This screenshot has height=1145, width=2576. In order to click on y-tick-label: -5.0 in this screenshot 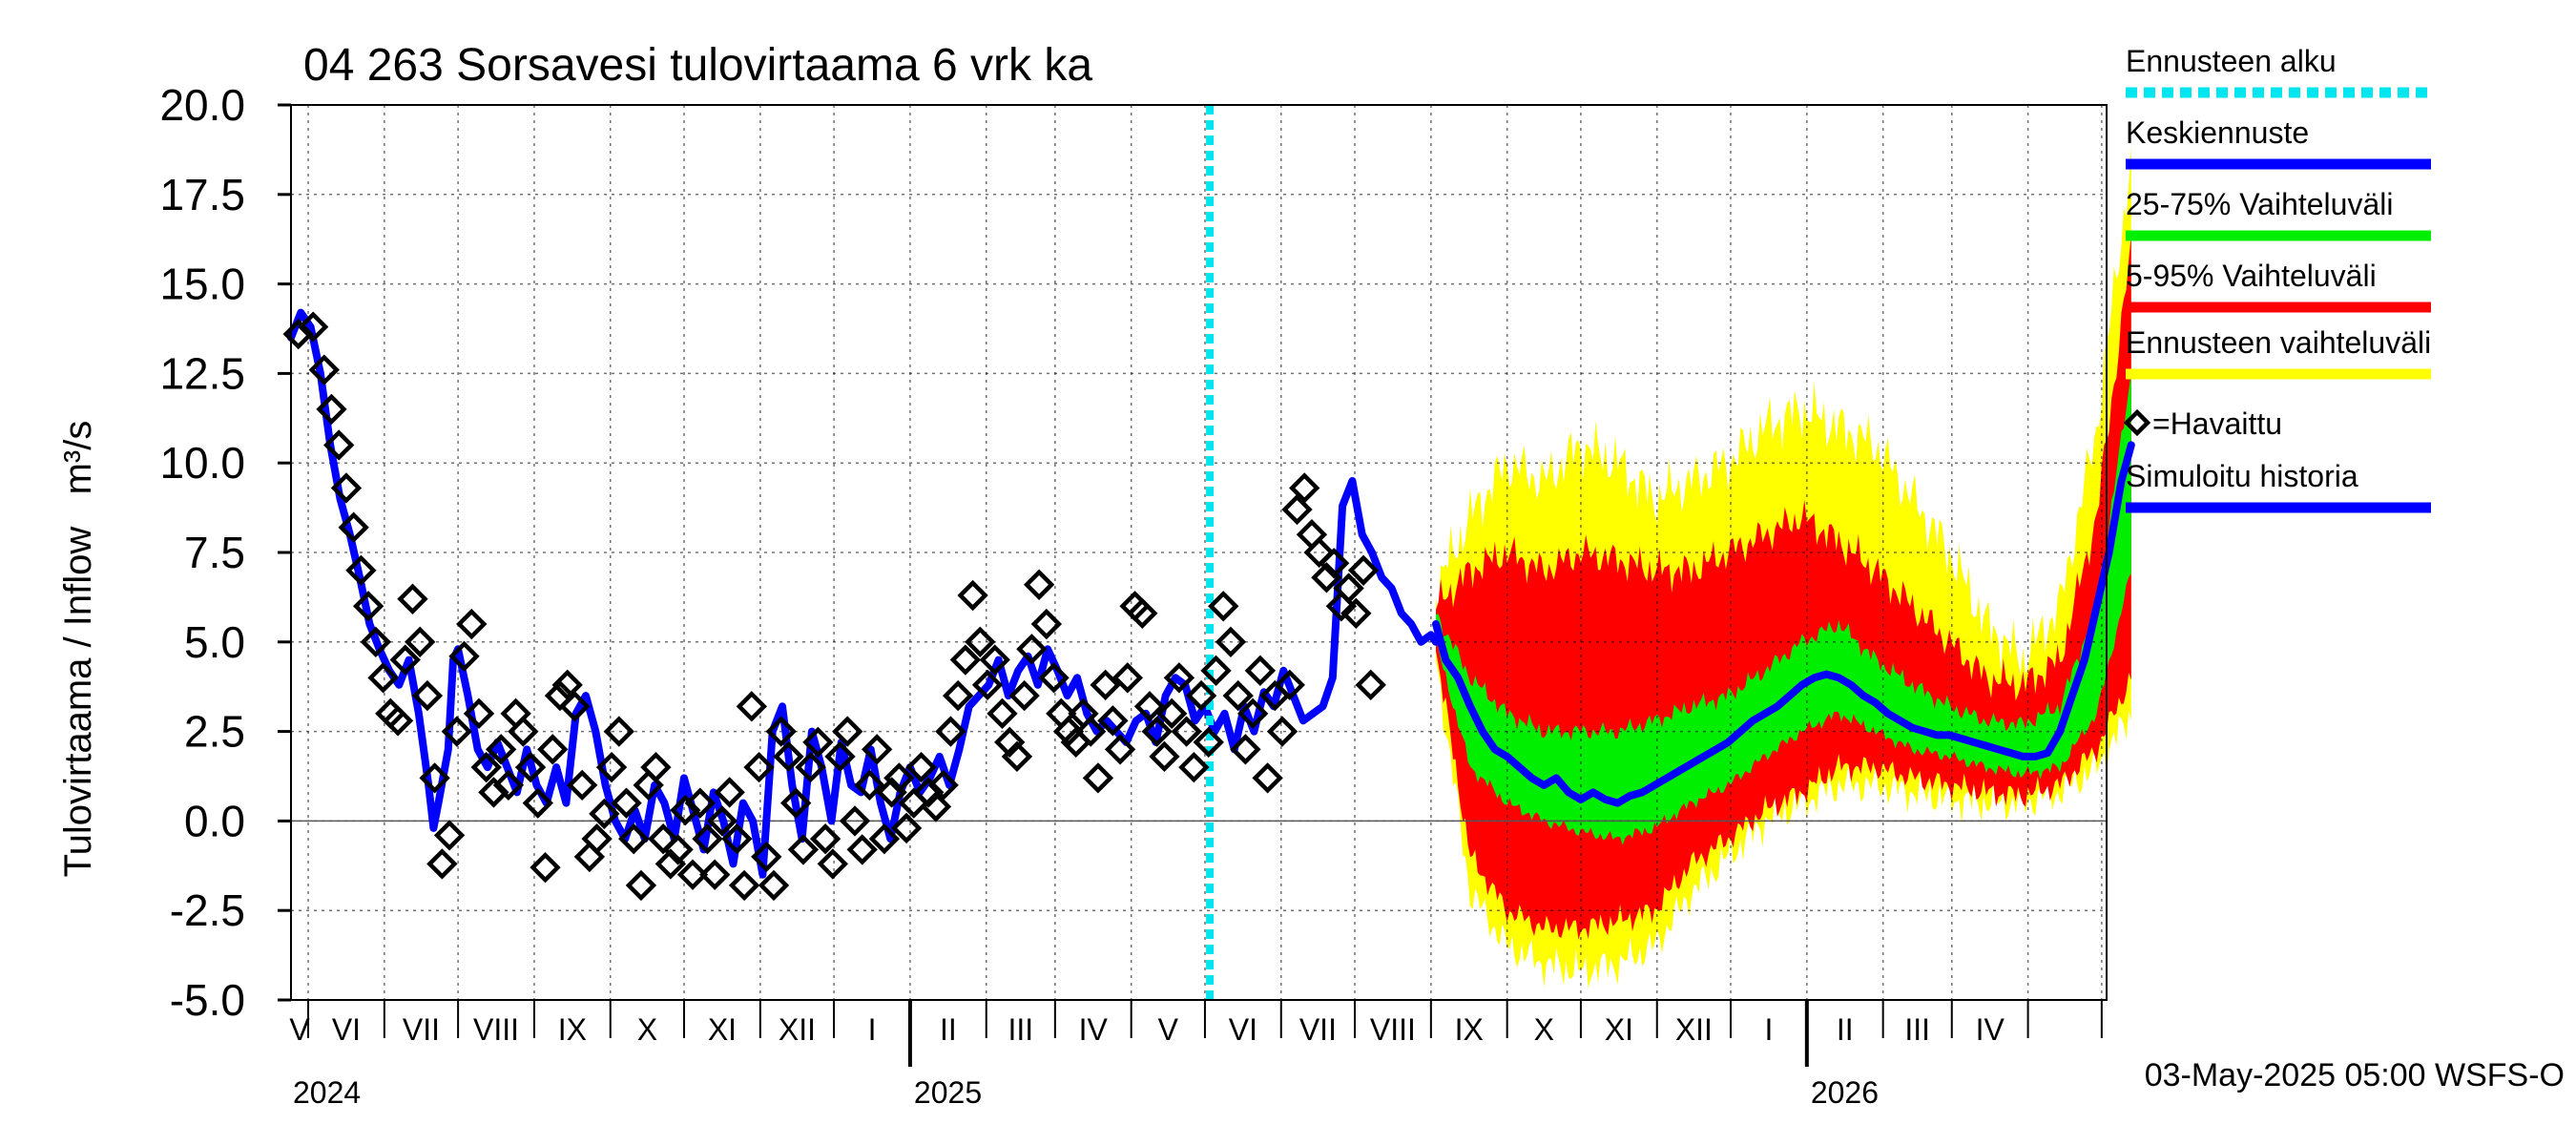, I will do `click(207, 1000)`.